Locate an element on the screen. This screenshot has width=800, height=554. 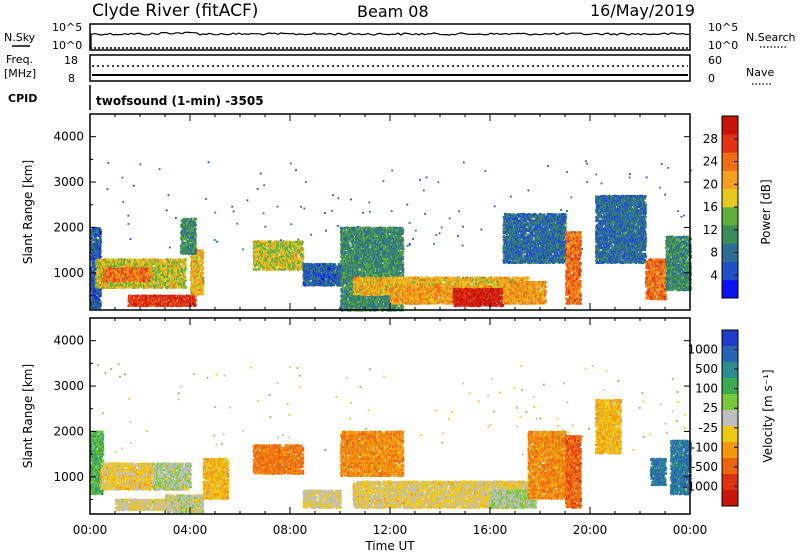
freq-unit: [MHz] is located at coordinates (20, 73).